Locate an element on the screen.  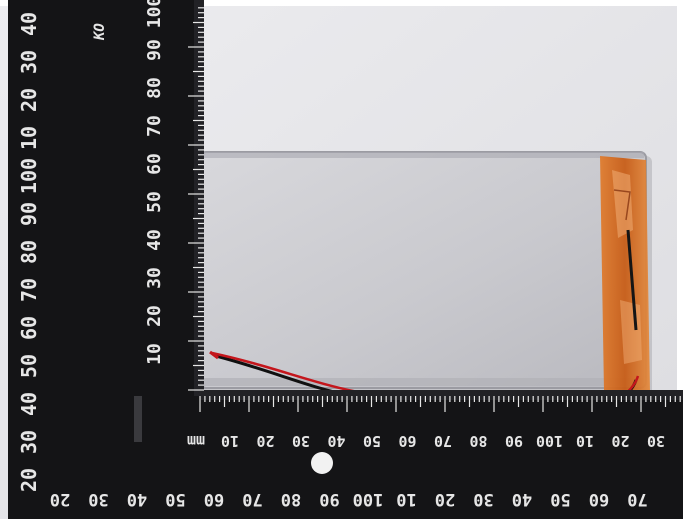
kapton-tape is located at coordinates (625, 274).